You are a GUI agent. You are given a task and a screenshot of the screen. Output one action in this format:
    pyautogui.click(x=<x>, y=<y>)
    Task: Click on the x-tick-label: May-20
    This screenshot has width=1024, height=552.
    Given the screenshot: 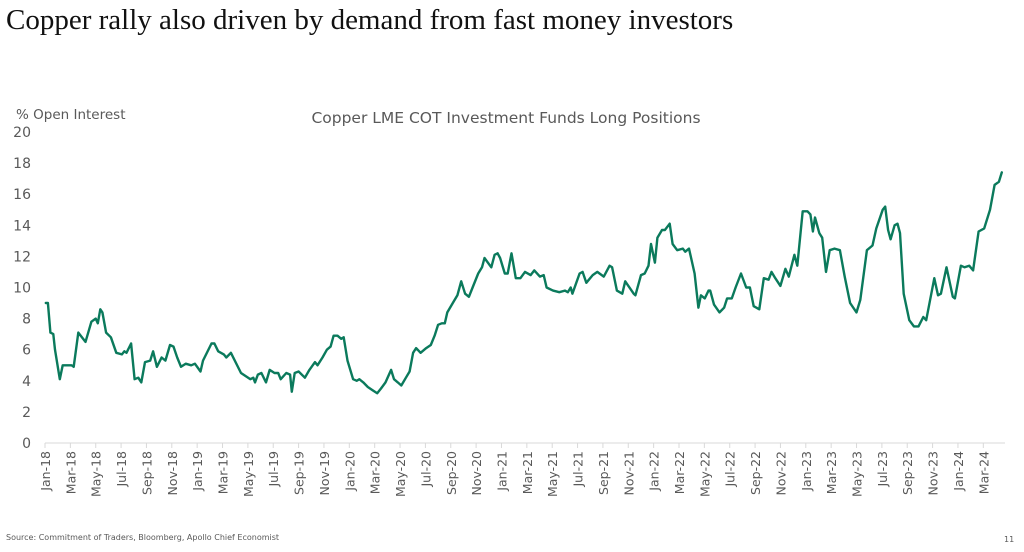 What is the action you would take?
    pyautogui.click(x=400, y=474)
    